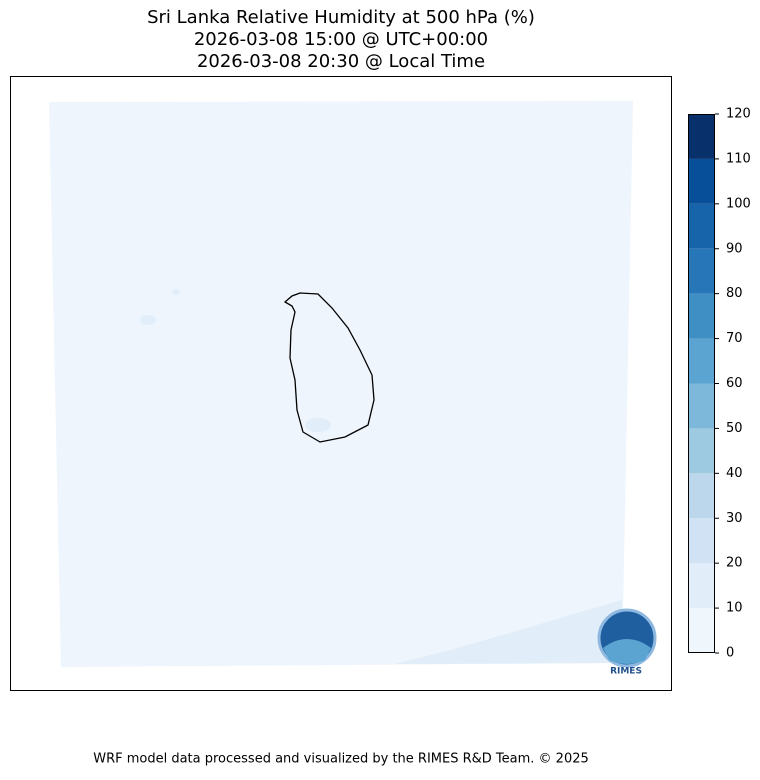 This screenshot has height=780, width=760. Describe the element at coordinates (730, 653) in the screenshot. I see `colorbar-tick-label: 0` at that location.